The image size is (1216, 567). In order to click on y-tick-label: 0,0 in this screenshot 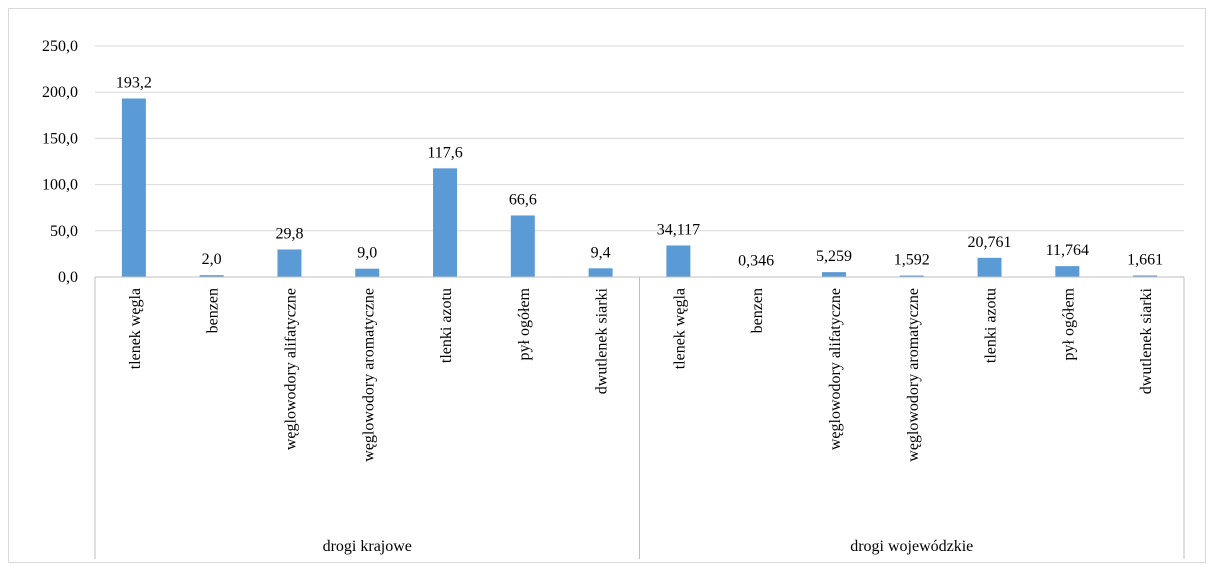, I will do `click(68, 277)`.